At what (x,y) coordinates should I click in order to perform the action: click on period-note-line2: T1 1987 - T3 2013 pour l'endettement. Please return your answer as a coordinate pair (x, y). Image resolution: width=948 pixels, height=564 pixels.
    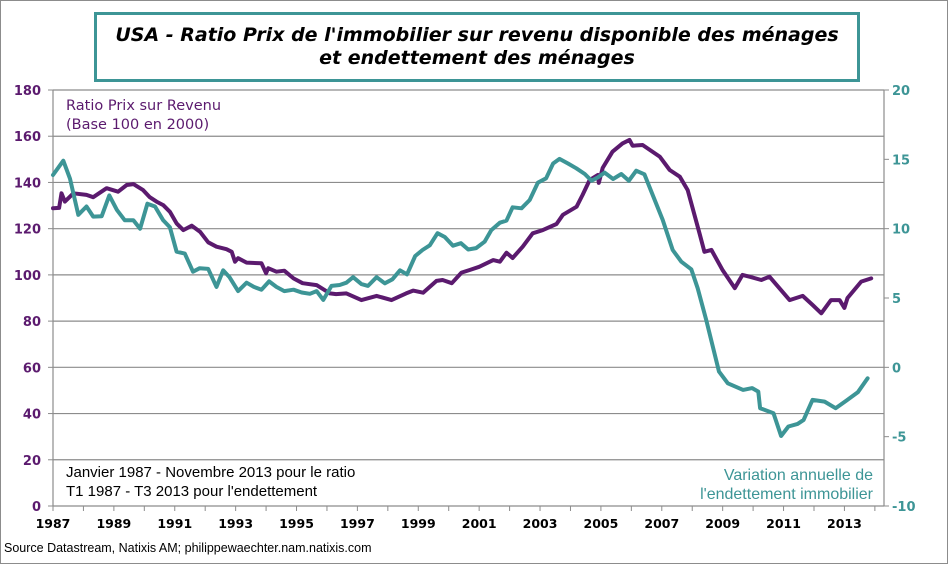
    Looking at the image, I should click on (192, 491).